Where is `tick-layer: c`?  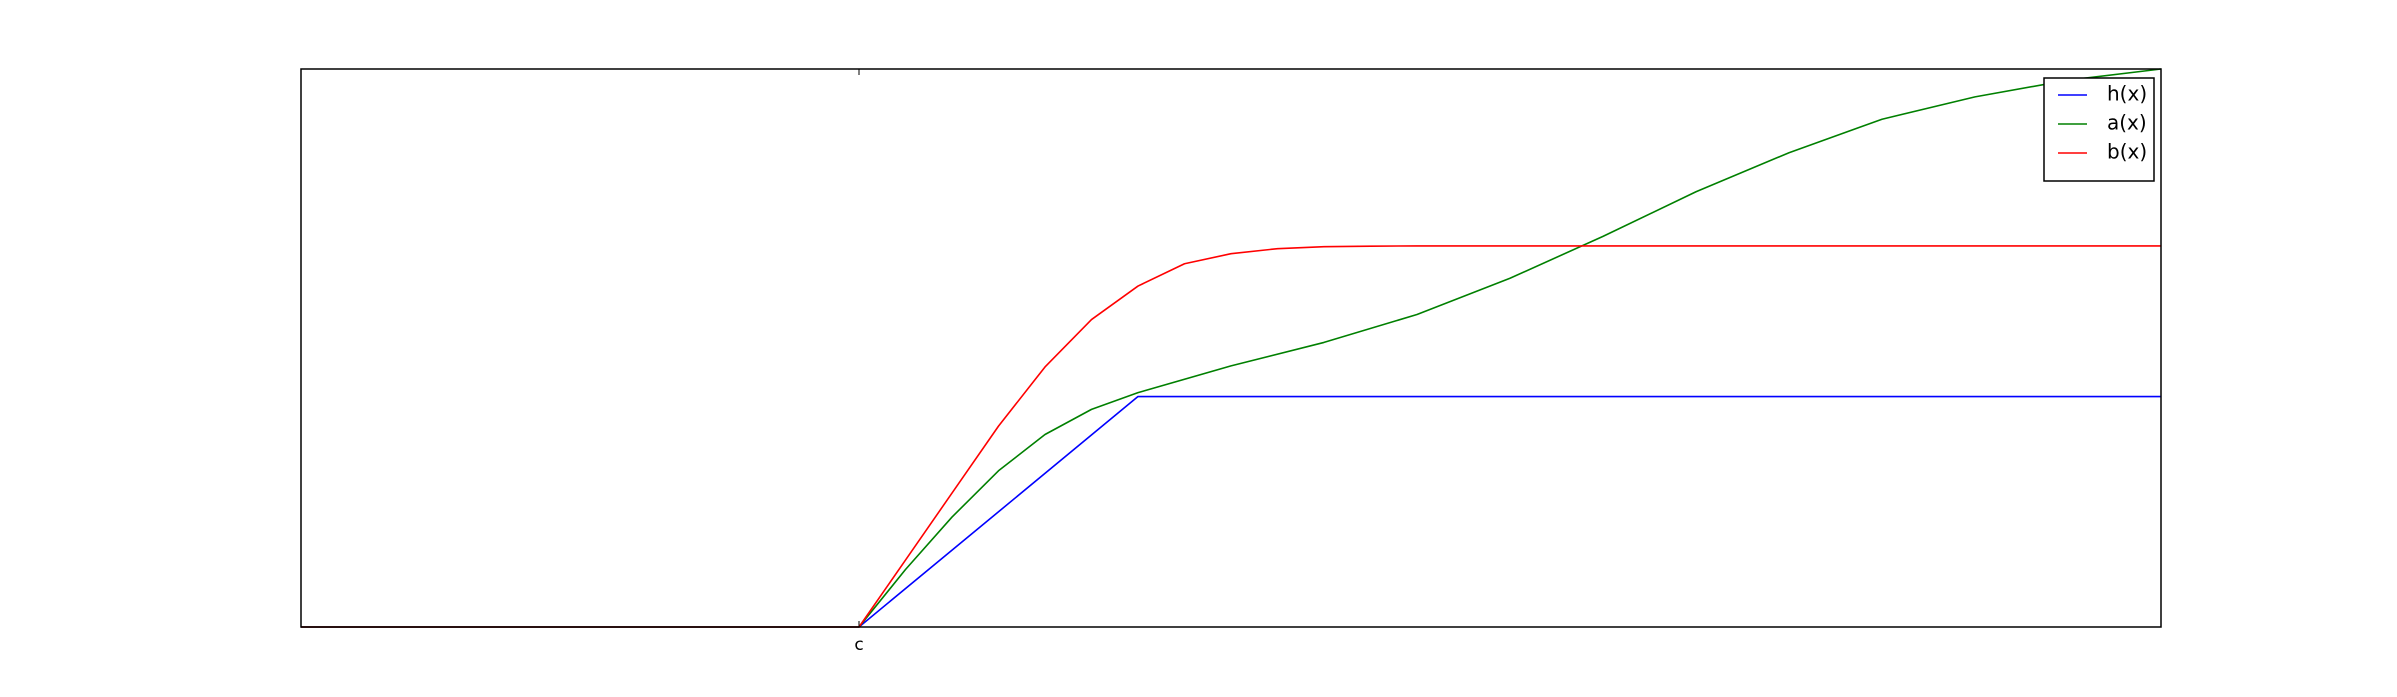
tick-layer: c is located at coordinates (859, 362).